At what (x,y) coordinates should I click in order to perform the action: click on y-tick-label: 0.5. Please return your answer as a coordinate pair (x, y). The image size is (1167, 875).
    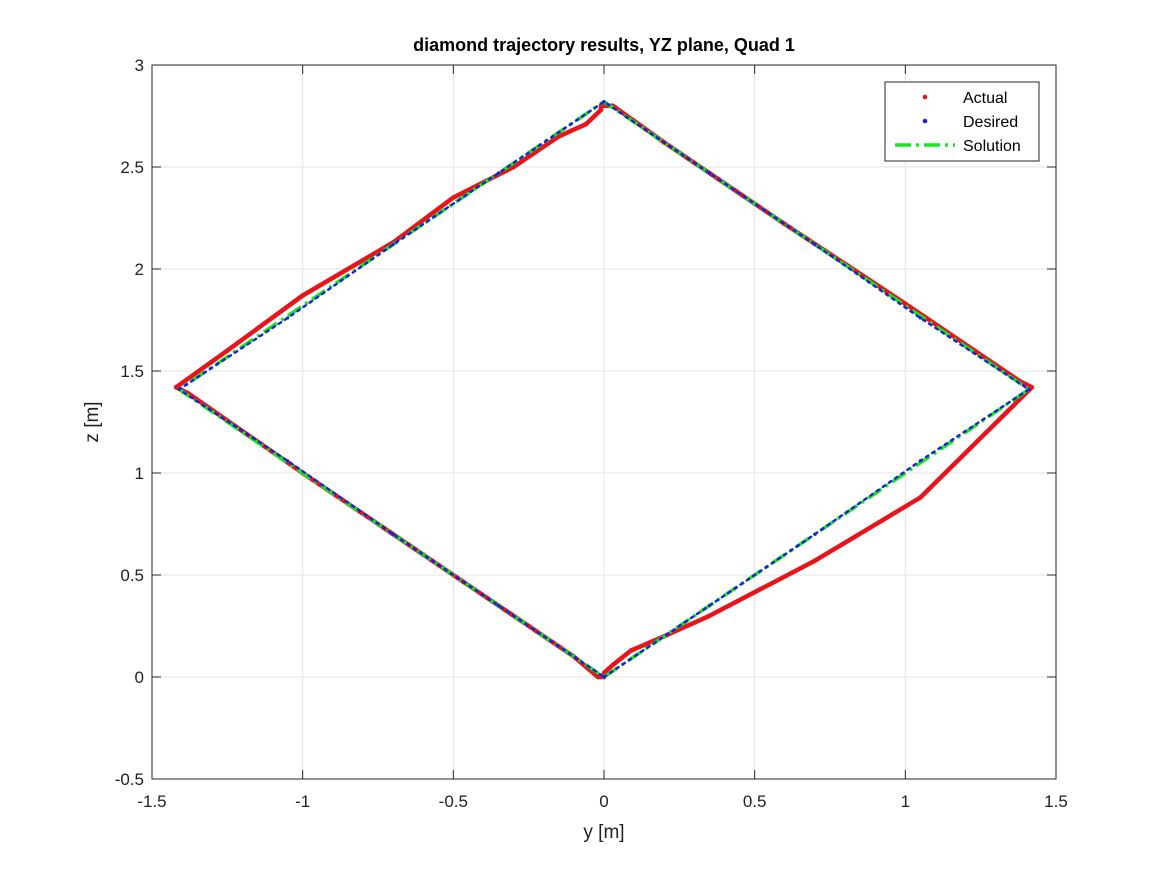
    Looking at the image, I should click on (132, 575).